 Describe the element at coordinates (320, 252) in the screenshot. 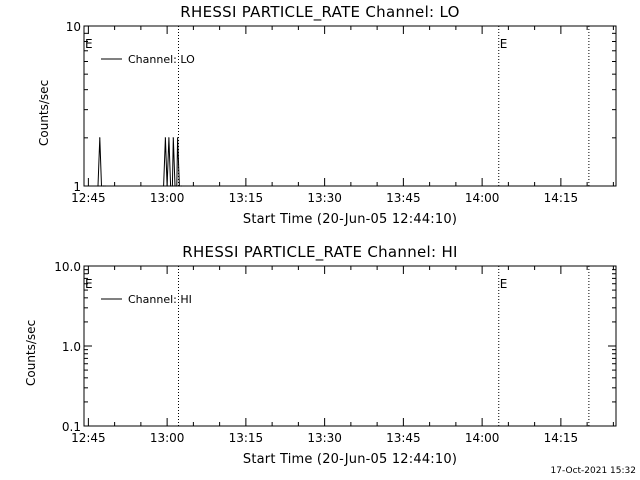

I see `chart-title: RHESSI PARTICLE_RATE Channel: HI` at that location.